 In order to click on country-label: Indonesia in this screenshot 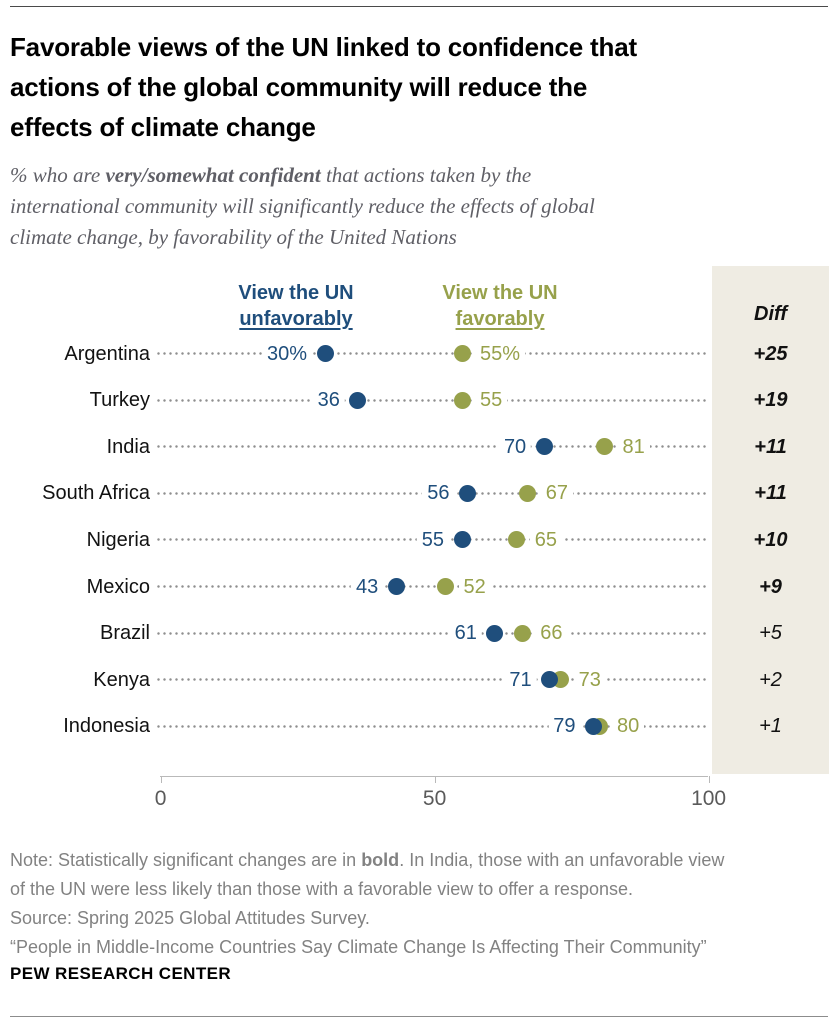, I will do `click(106, 726)`.